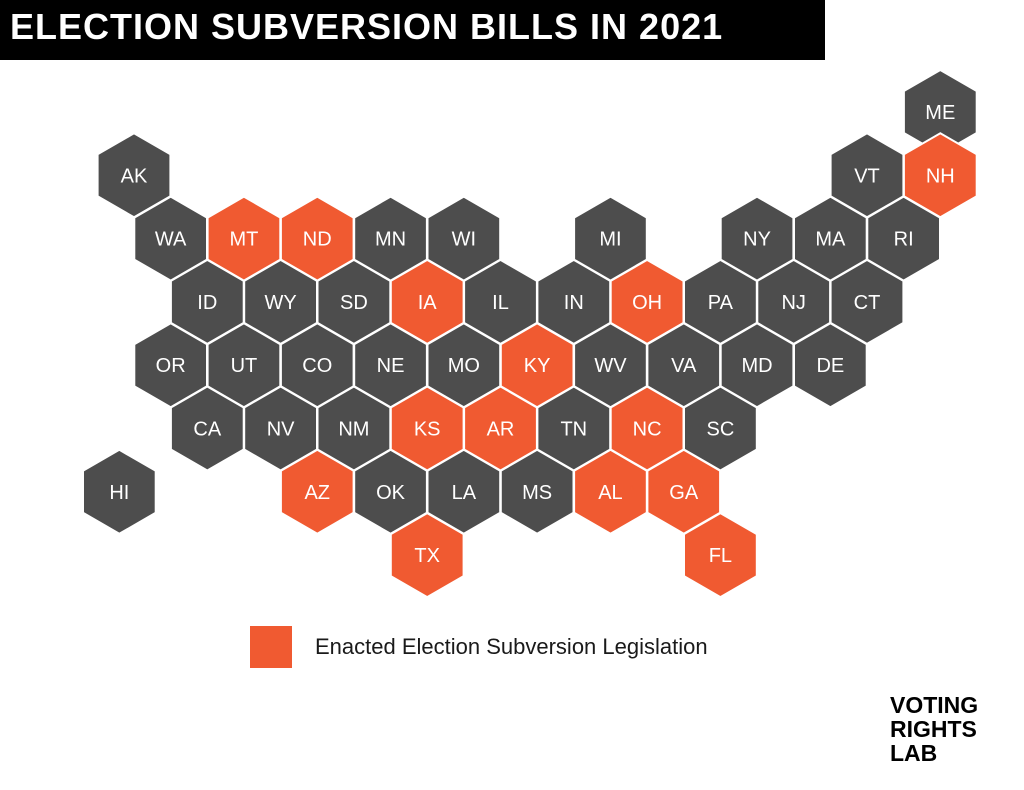  I want to click on state-label: NJ, so click(793, 303).